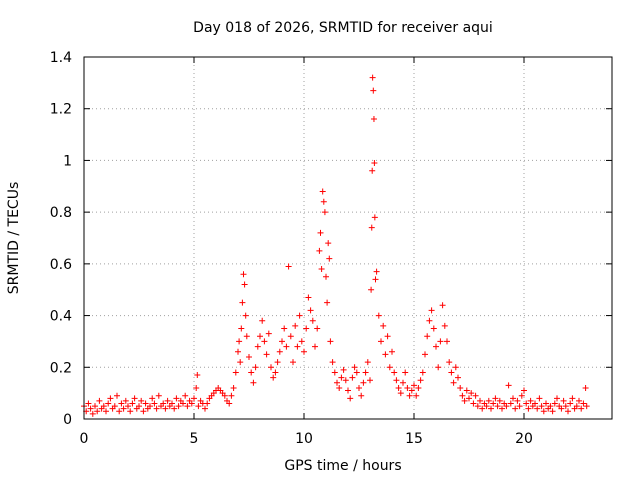 The image size is (640, 480). I want to click on y-tick-label: 1.2, so click(61, 110).